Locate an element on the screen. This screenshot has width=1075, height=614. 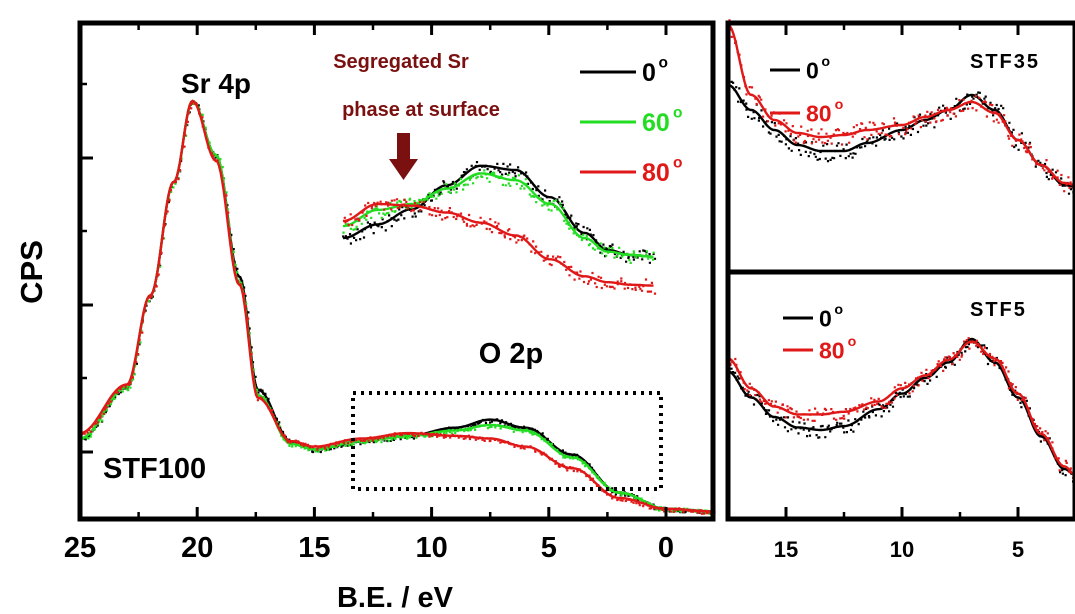
inset-series-80-line is located at coordinates (498, 244).